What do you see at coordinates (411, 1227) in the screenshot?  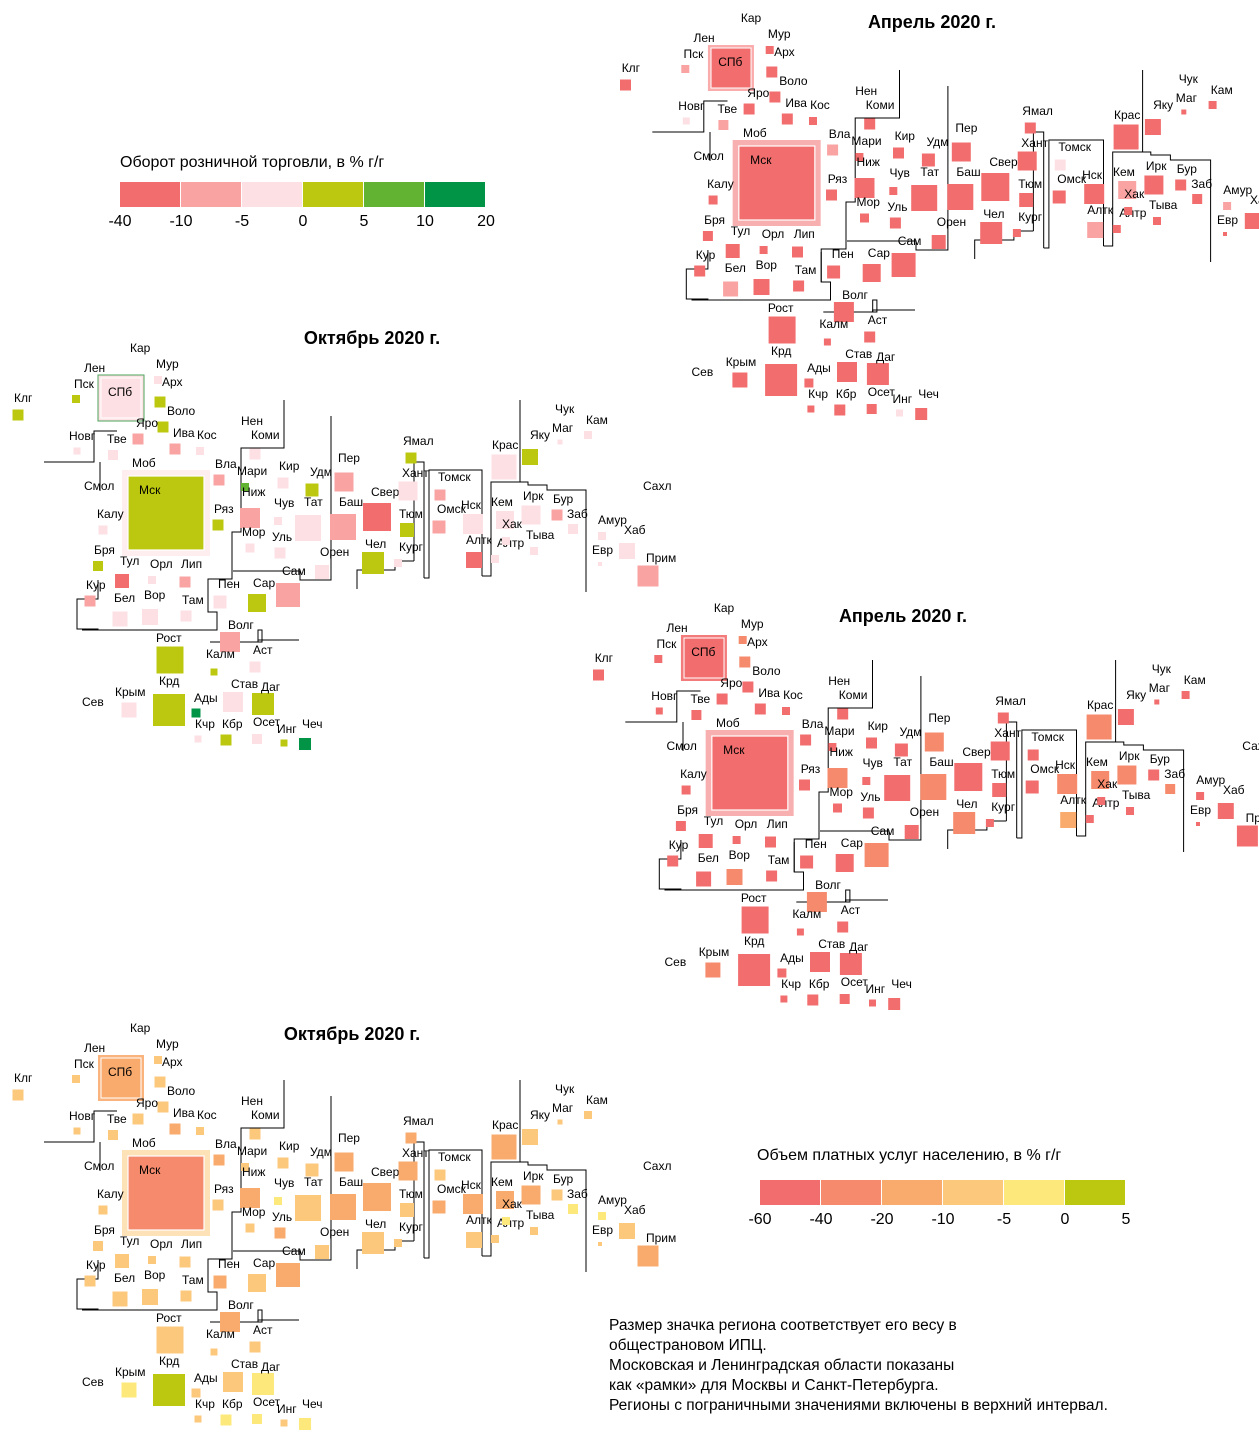 I see `region-label: Кург` at bounding box center [411, 1227].